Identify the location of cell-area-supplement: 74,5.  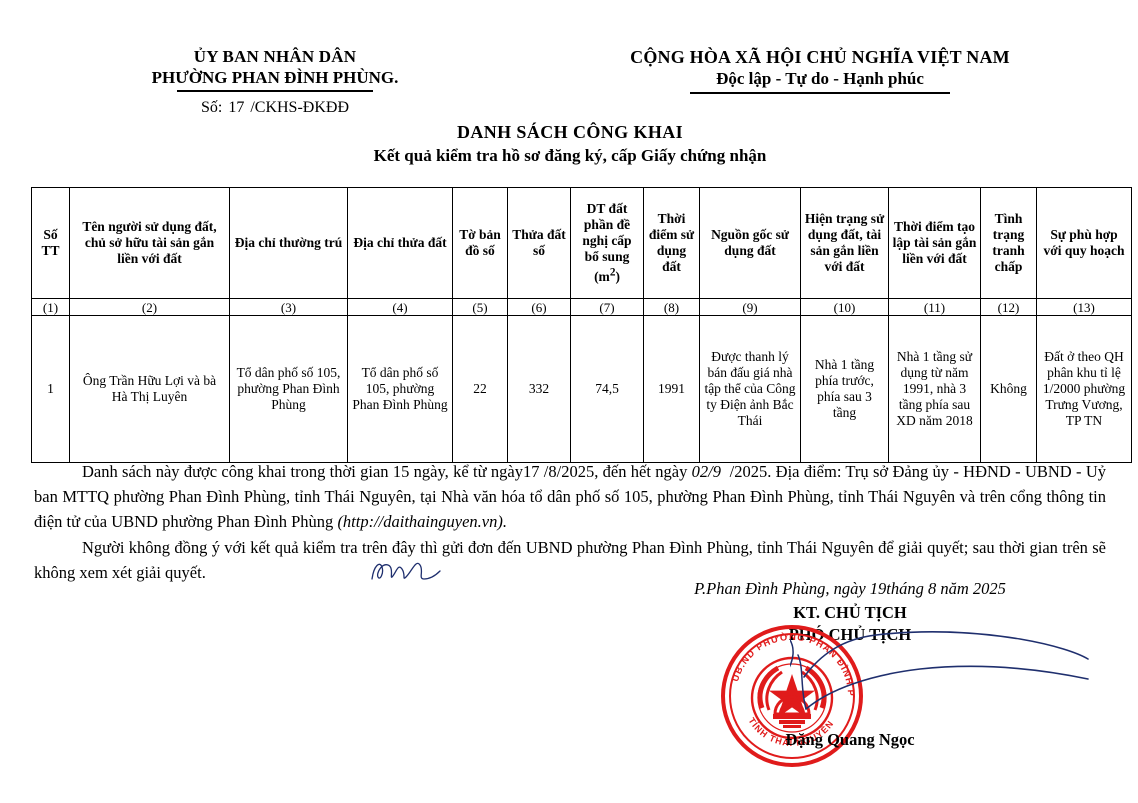
(607, 389).